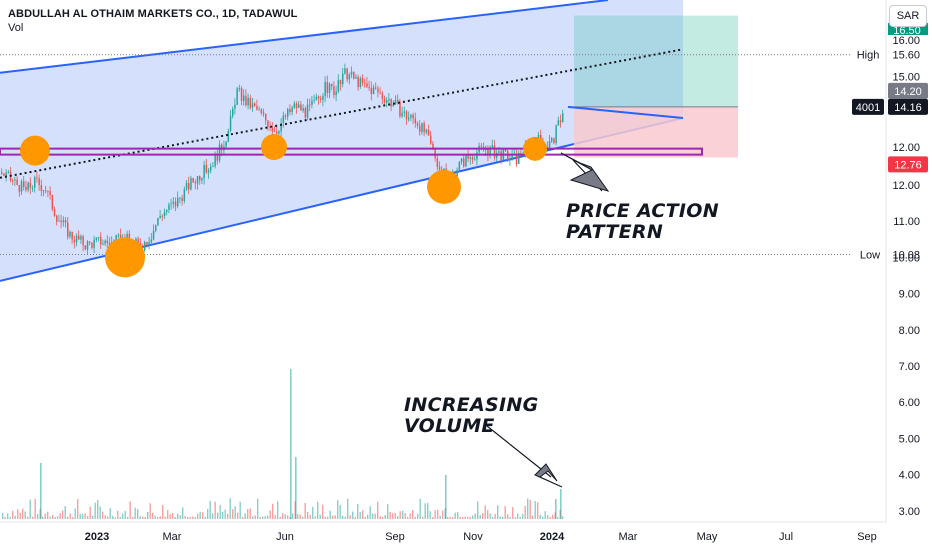 The height and width of the screenshot is (550, 932). What do you see at coordinates (908, 90) in the screenshot?
I see `target-price-tag-bg` at bounding box center [908, 90].